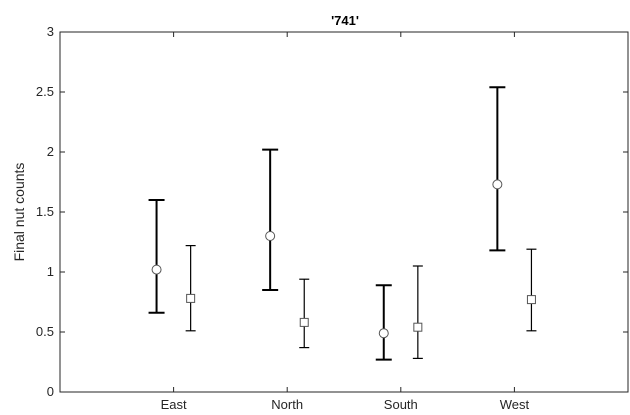 Image resolution: width=630 pixels, height=415 pixels. What do you see at coordinates (50, 151) in the screenshot?
I see `y-tick-label: 2` at bounding box center [50, 151].